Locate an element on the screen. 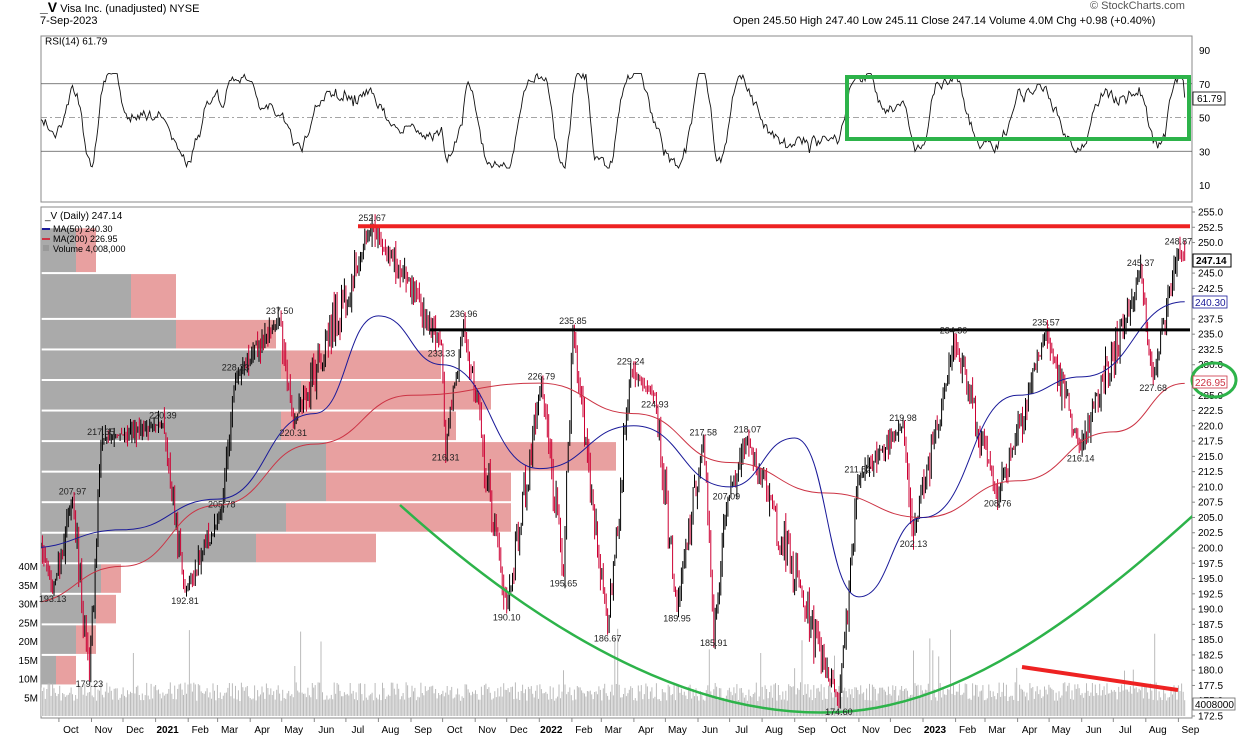  price-annotation: 207.09 is located at coordinates (727, 497).